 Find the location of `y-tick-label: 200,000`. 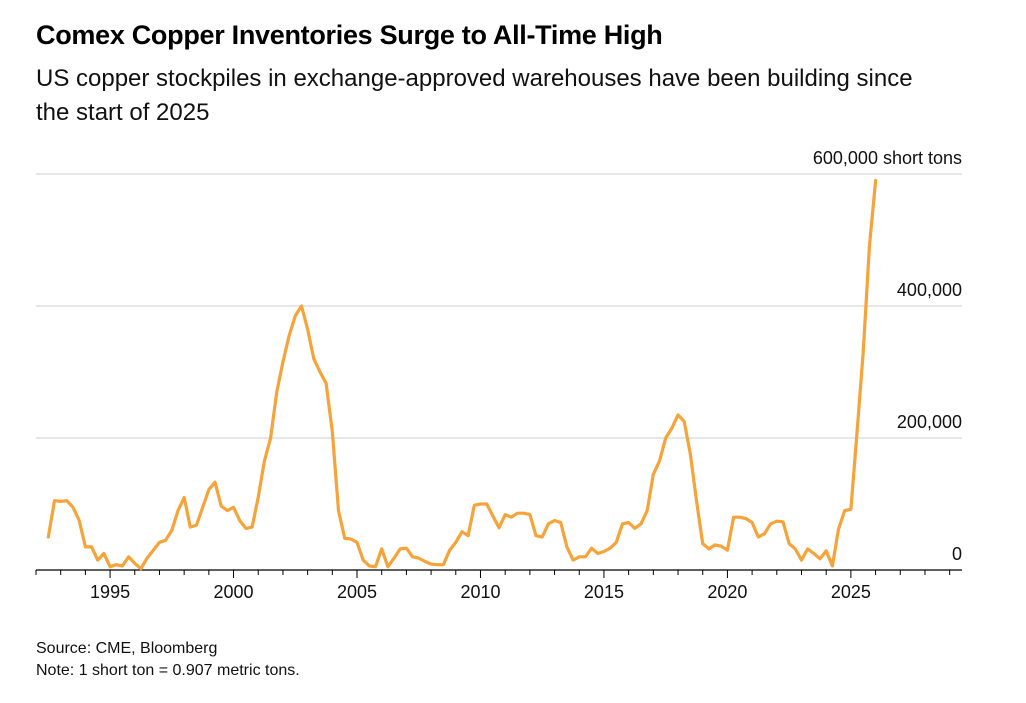

y-tick-label: 200,000 is located at coordinates (929, 422).